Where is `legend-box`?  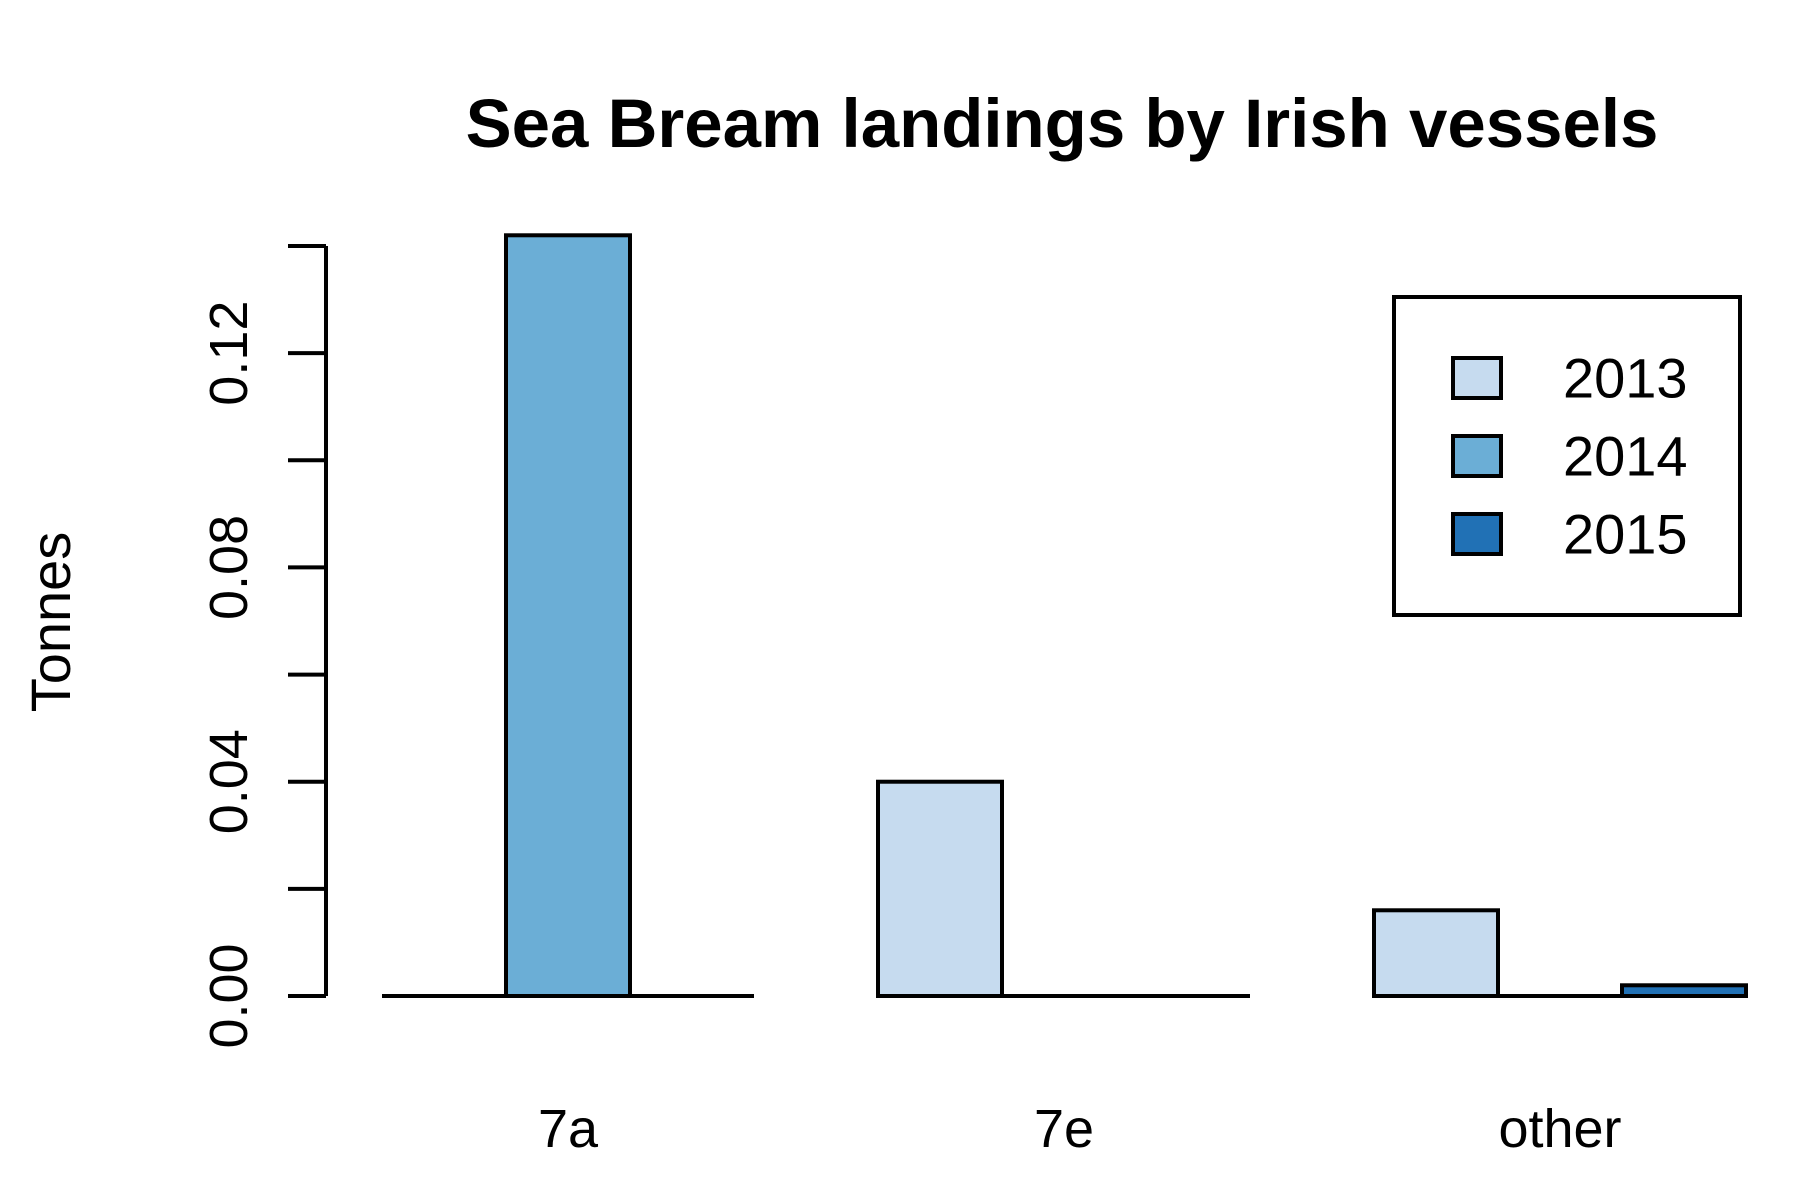 legend-box is located at coordinates (1567, 456).